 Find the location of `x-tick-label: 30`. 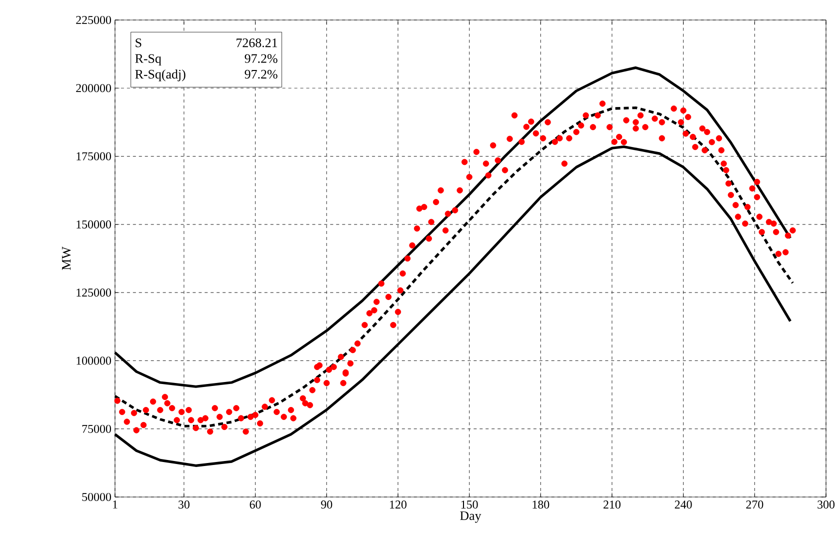

x-tick-label: 30 is located at coordinates (184, 504).